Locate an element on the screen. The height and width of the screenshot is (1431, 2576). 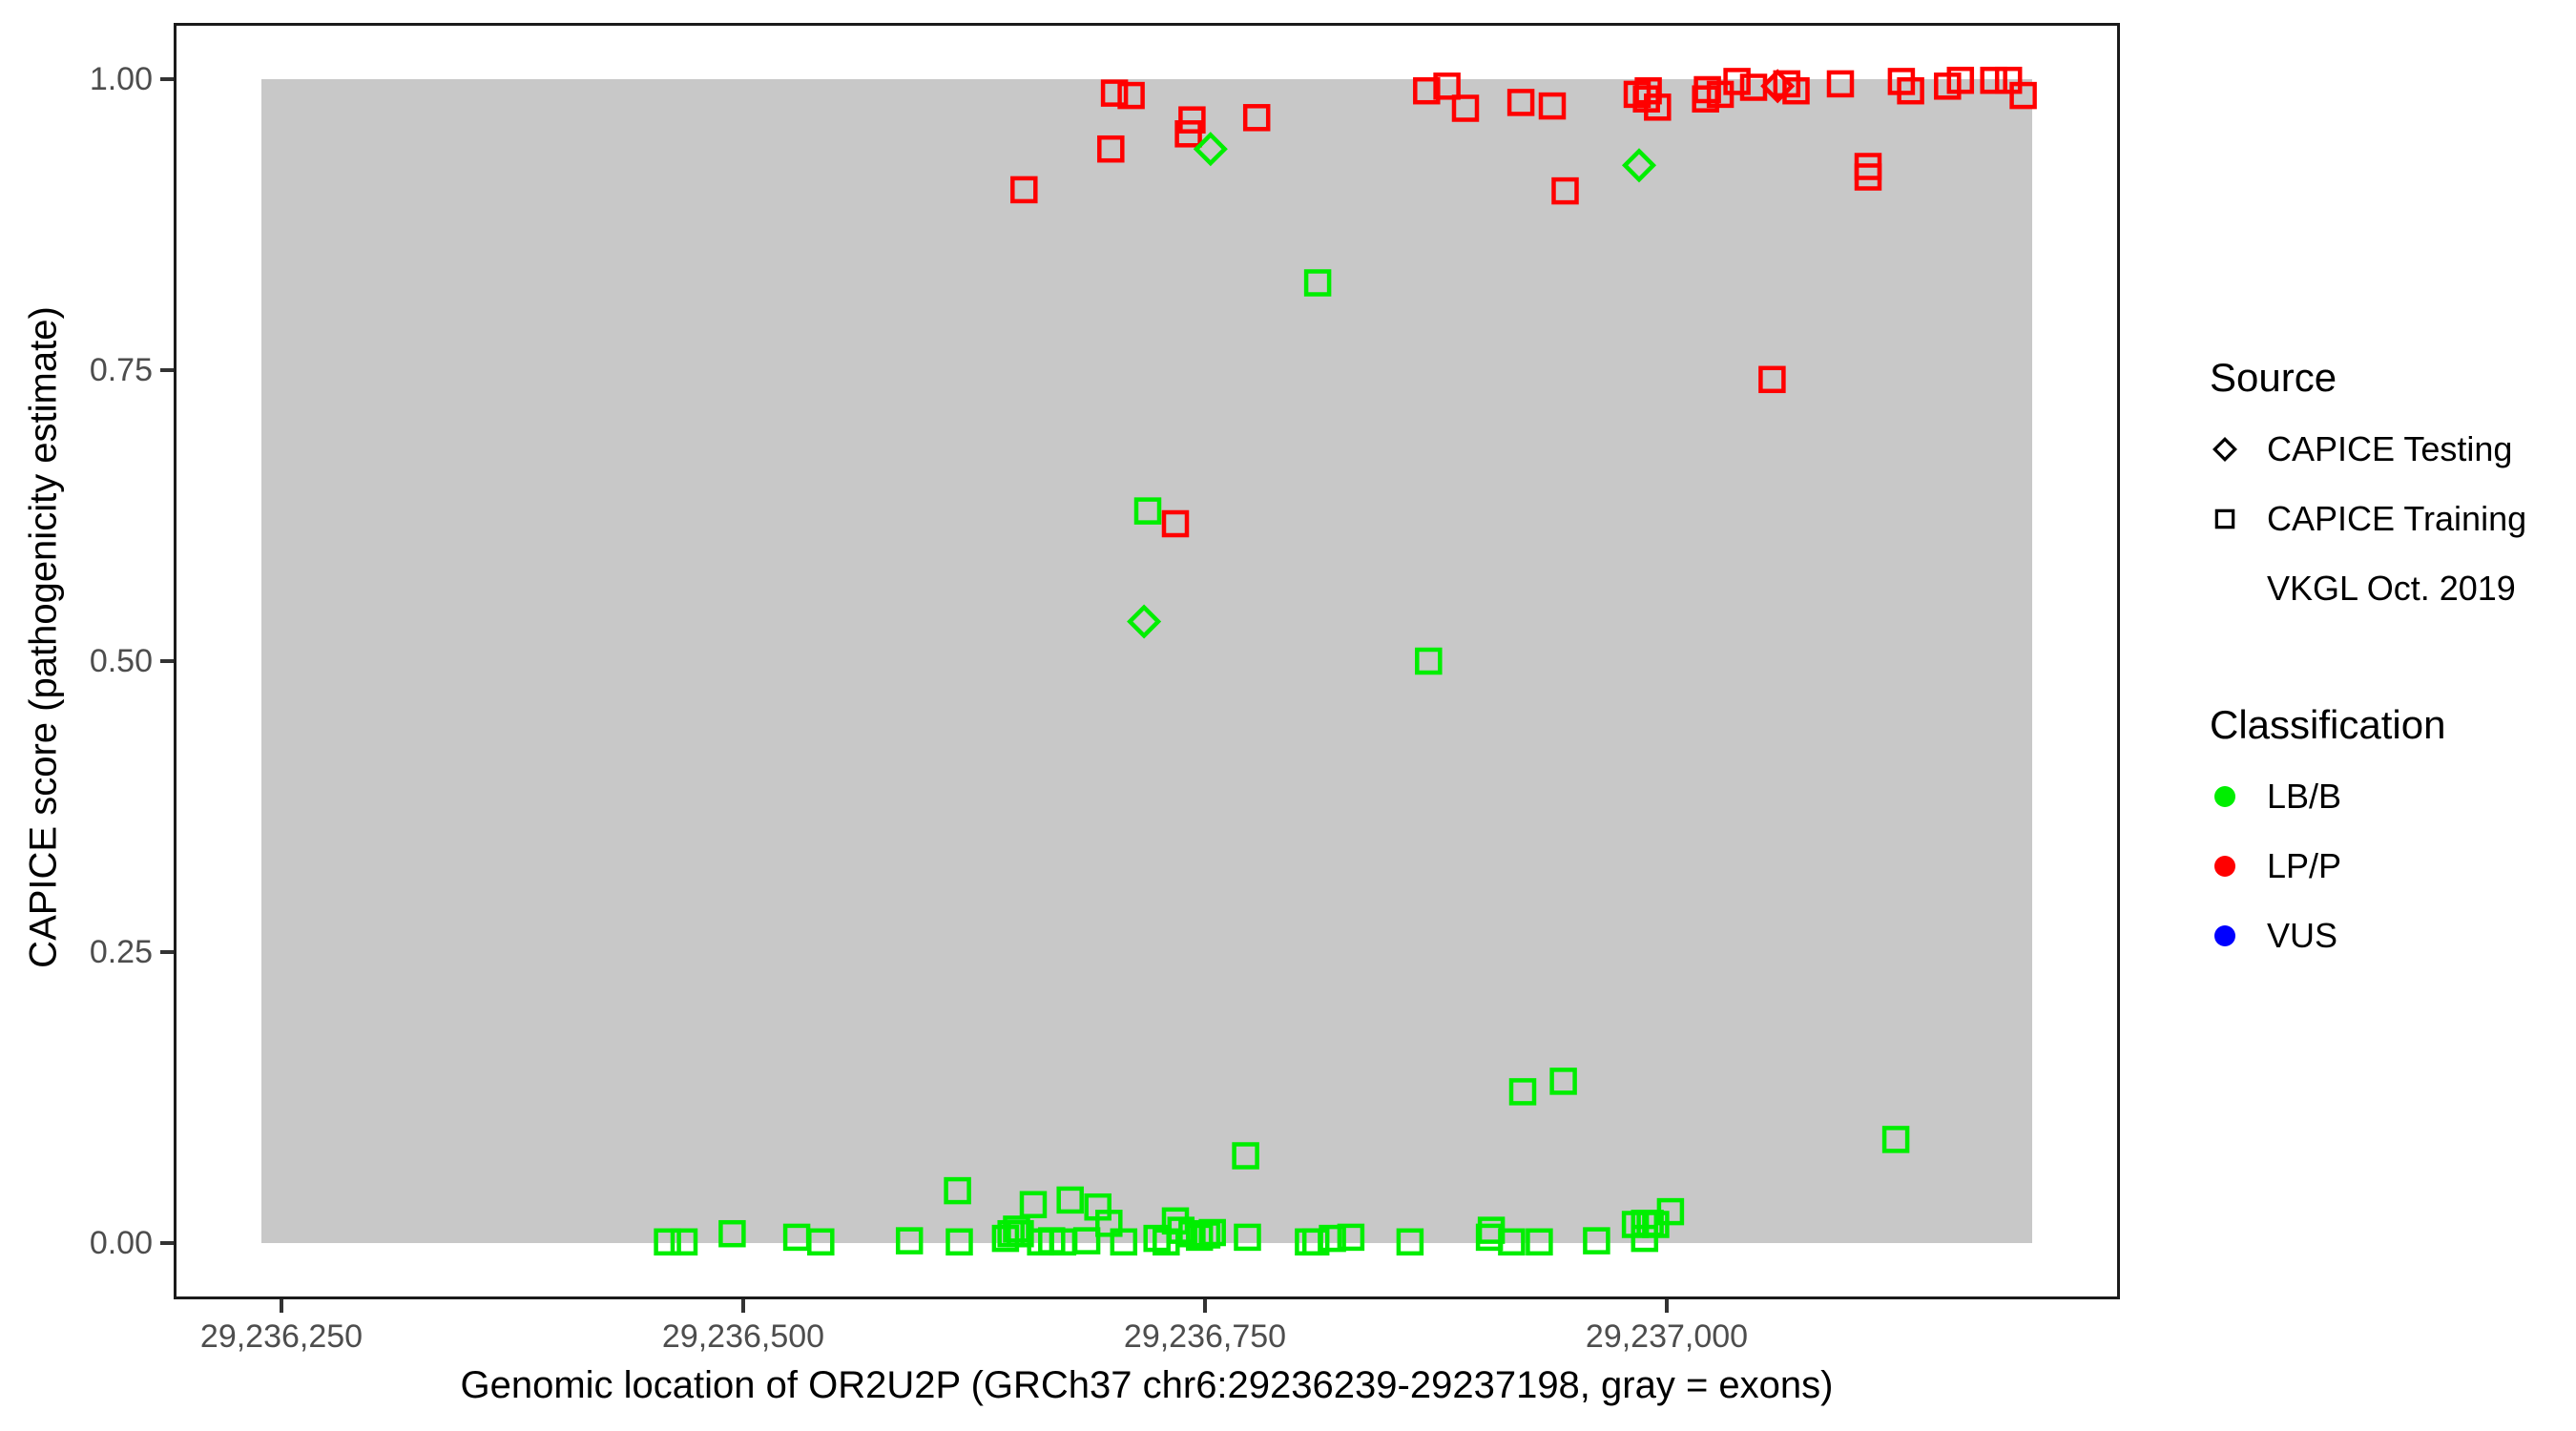
legend-item-vkgl-label: VKGL Oct. 2019 is located at coordinates (2391, 588).